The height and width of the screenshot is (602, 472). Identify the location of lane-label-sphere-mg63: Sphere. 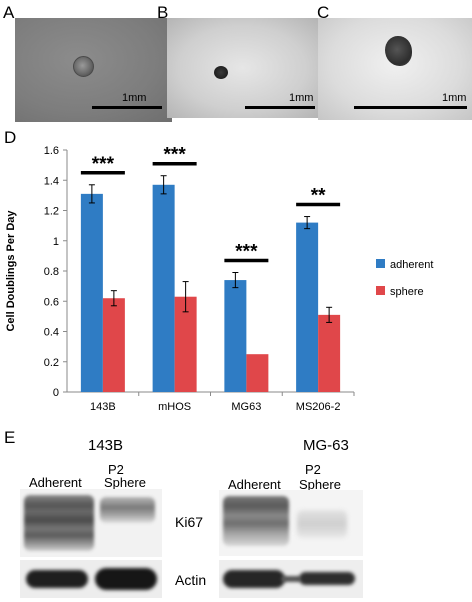
(320, 484).